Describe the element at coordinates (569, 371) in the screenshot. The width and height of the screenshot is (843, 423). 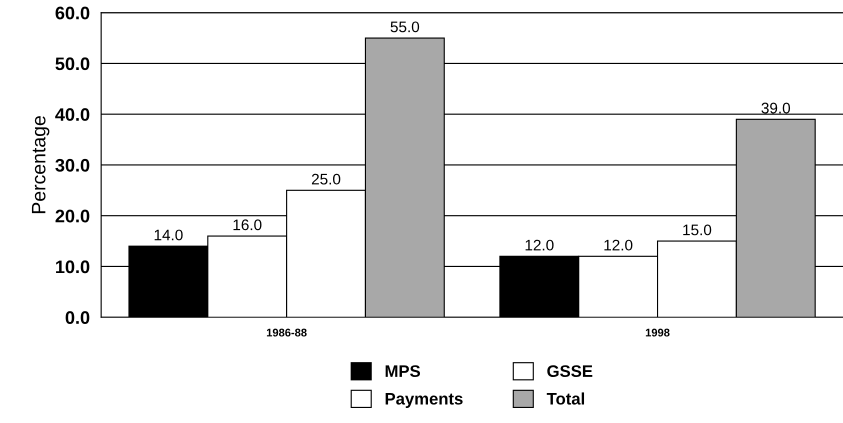
I see `legend-label: GSSE` at that location.